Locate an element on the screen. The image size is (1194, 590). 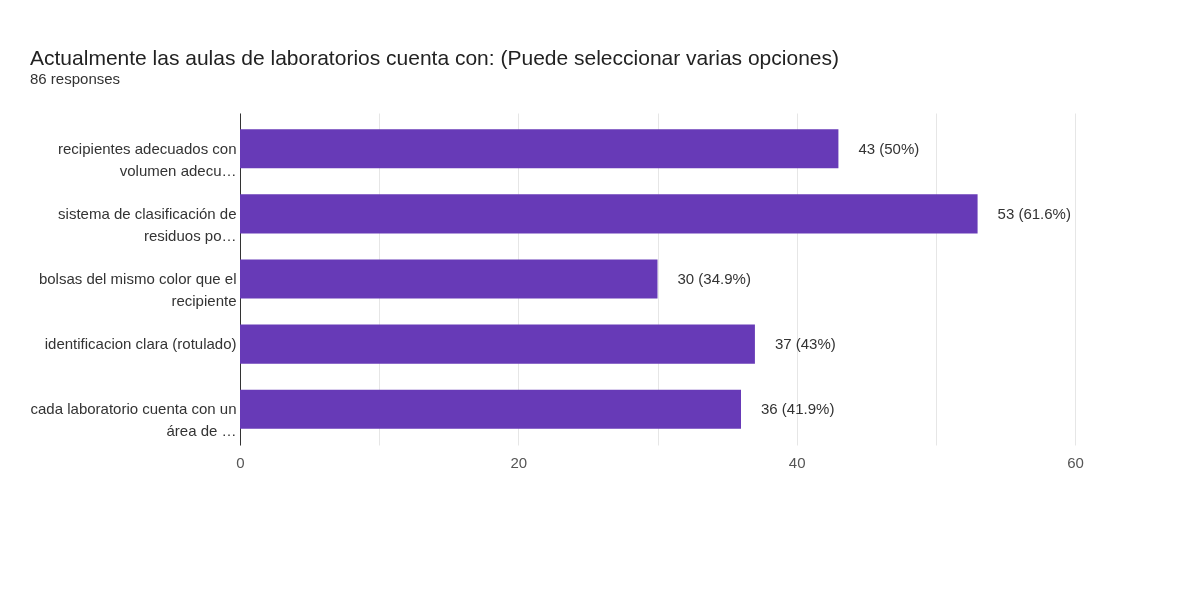
y-tick-label: bolsas del mismo color que el recipiente is located at coordinates (137, 289).